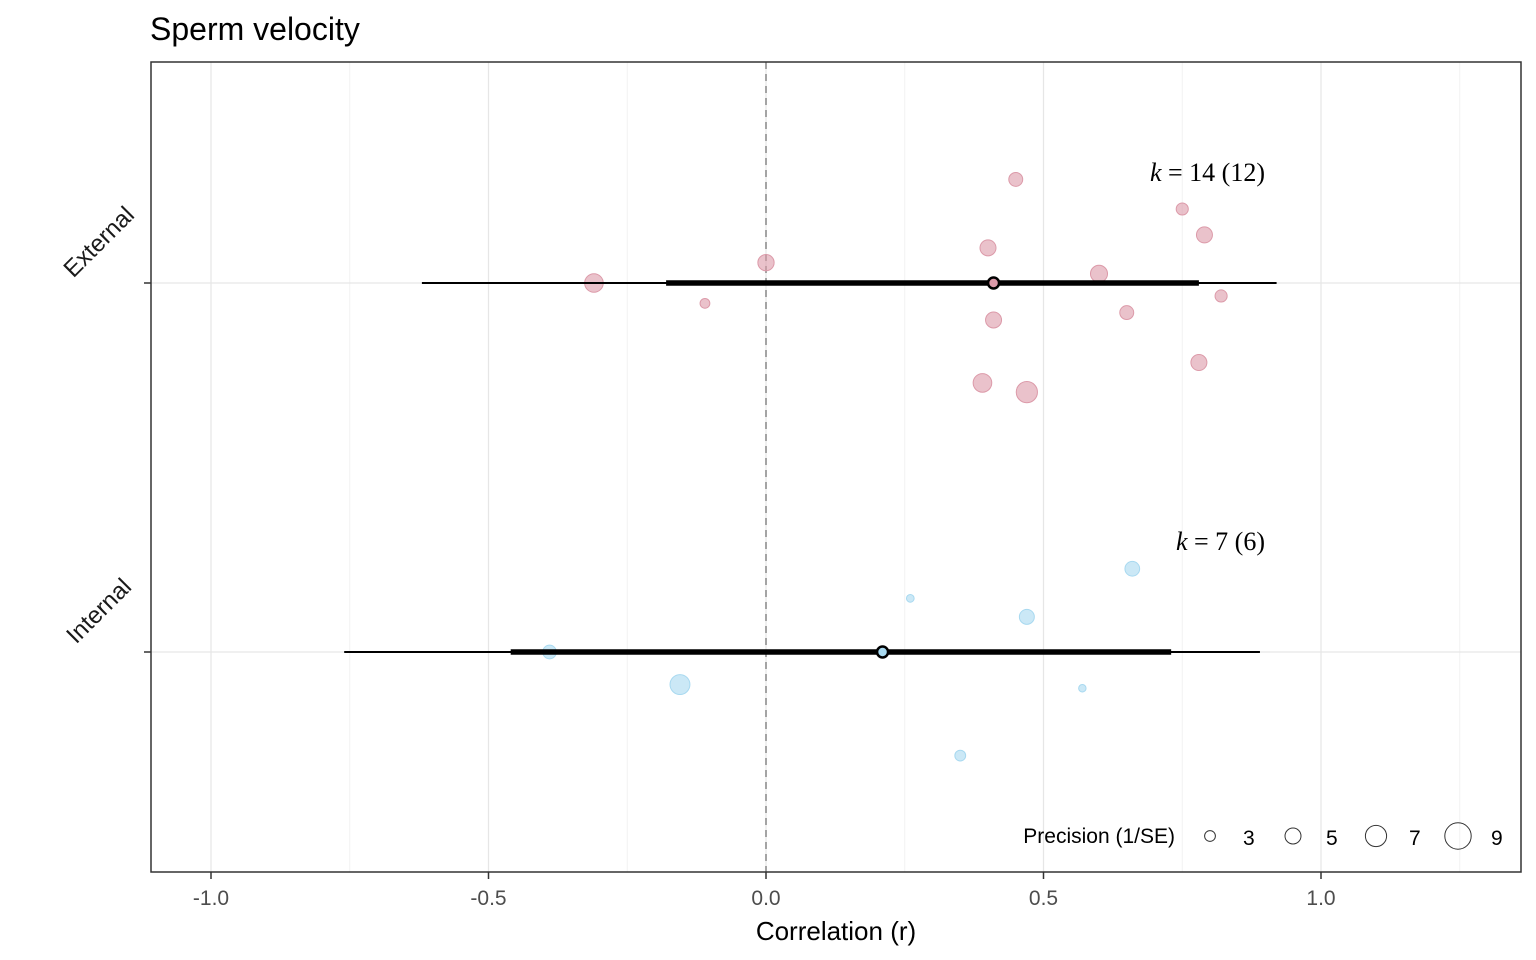 Image resolution: width=1536 pixels, height=960 pixels. I want to click on legend: Precision (1/SE) 3 5 7 9, so click(1263, 836).